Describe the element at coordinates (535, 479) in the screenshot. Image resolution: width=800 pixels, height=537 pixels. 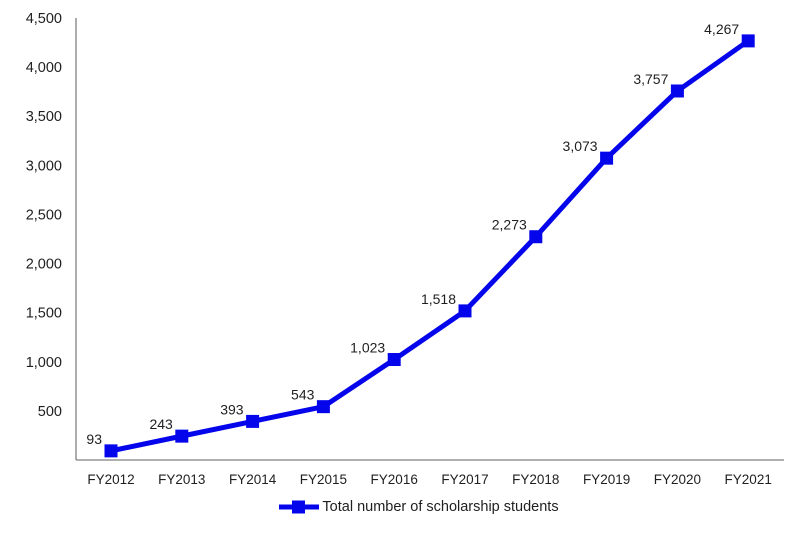
I see `x-axis-category-label: FY2018` at that location.